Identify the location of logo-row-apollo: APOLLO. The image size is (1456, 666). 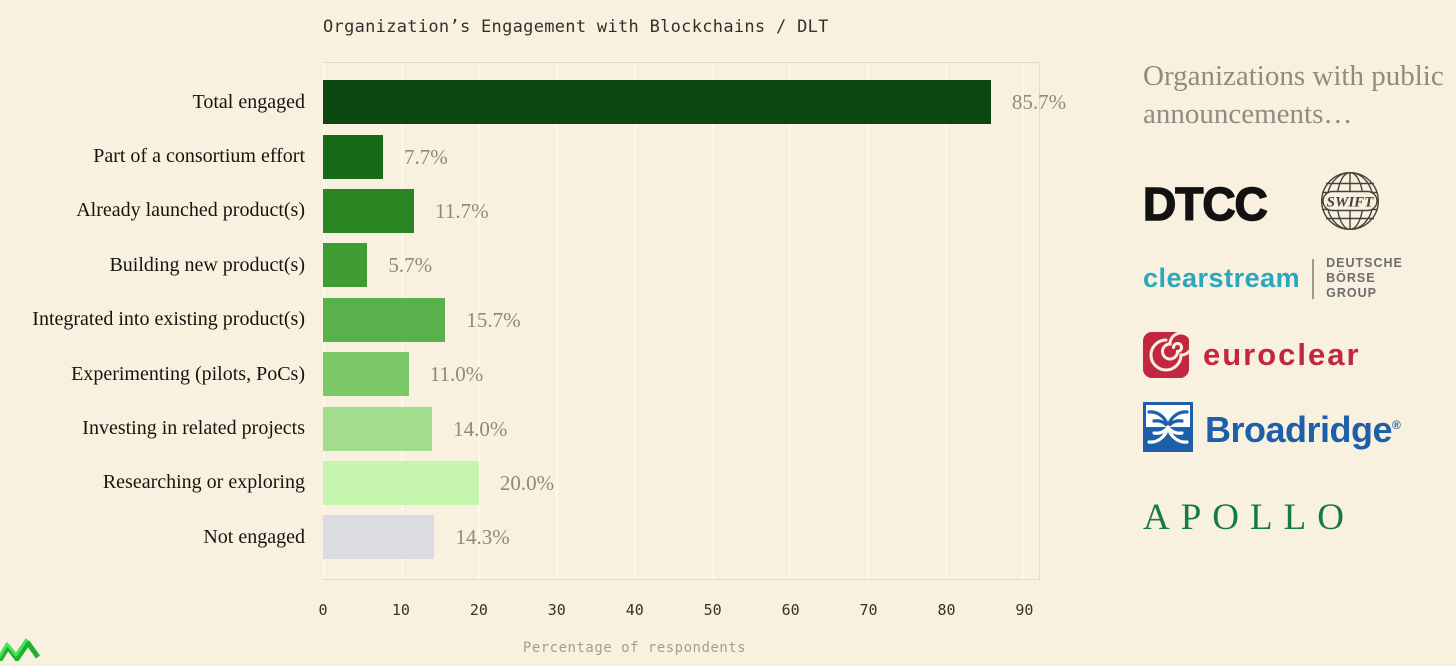
(1249, 517).